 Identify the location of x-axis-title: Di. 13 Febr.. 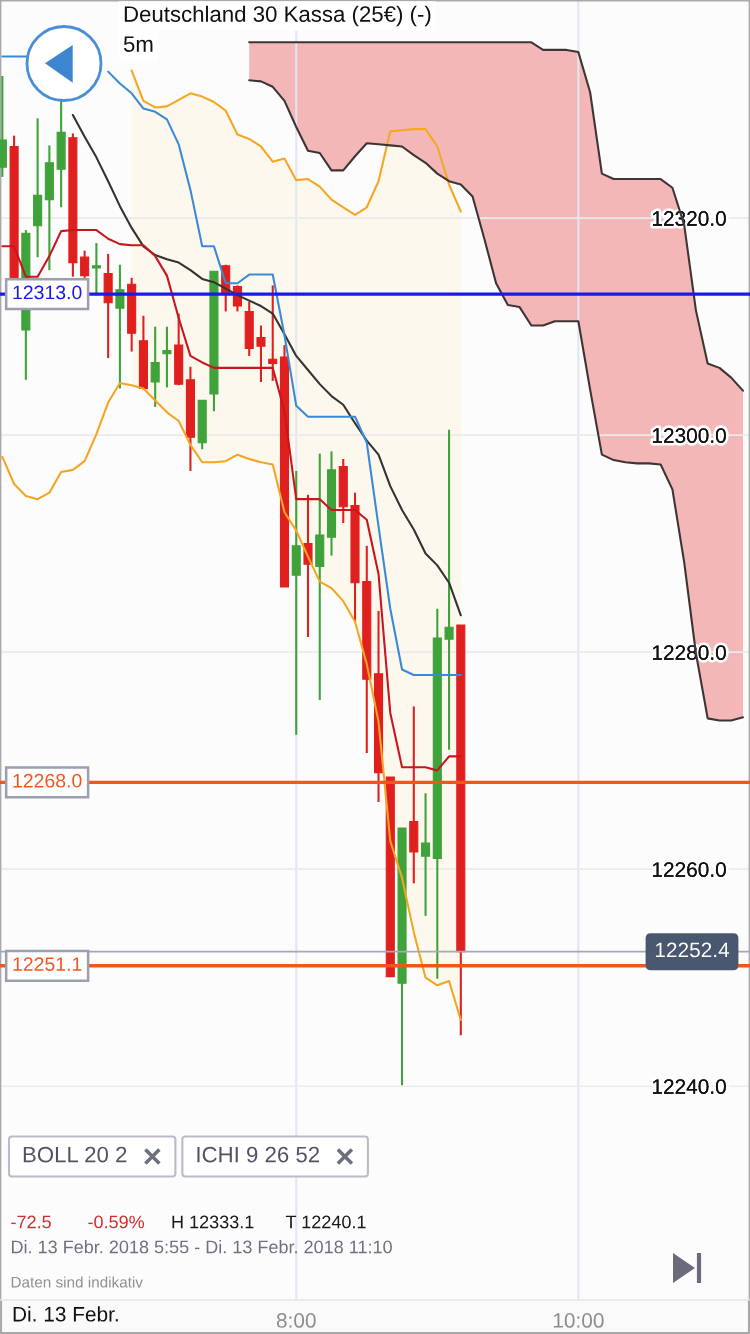
(65, 1314).